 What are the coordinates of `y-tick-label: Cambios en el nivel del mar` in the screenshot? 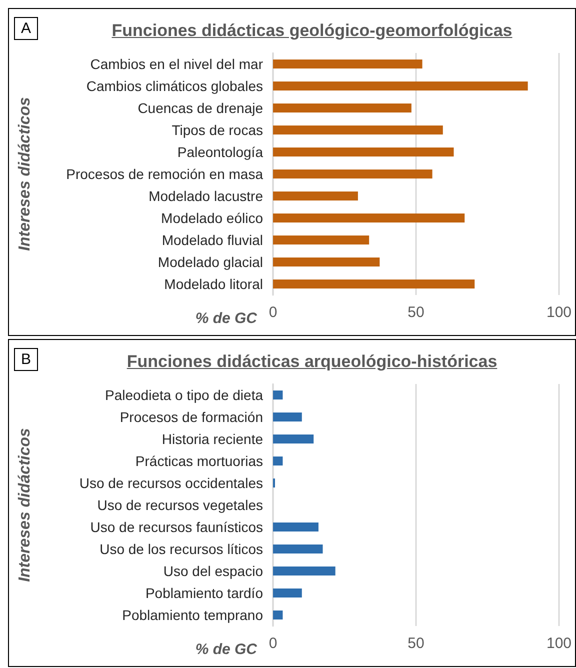 It's located at (177, 64).